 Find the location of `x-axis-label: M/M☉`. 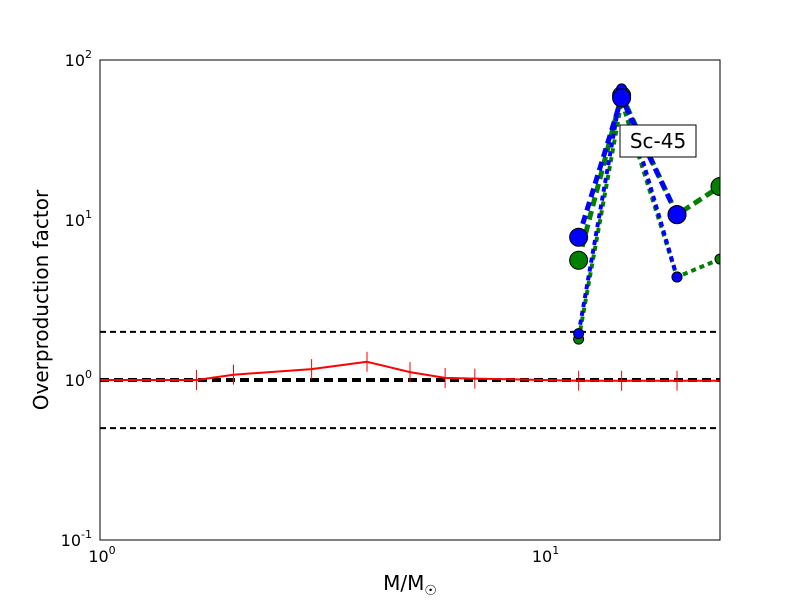

x-axis-label: M/M☉ is located at coordinates (410, 585).